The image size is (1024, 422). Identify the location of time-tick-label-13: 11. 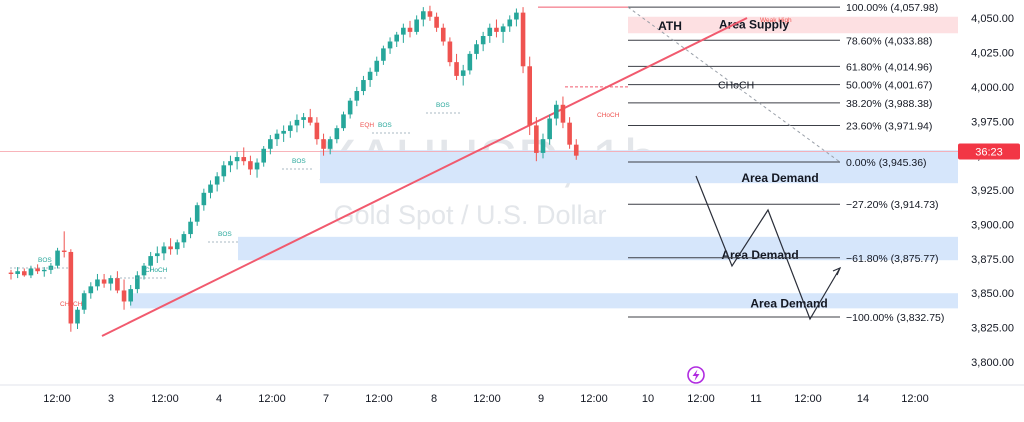
(755, 399).